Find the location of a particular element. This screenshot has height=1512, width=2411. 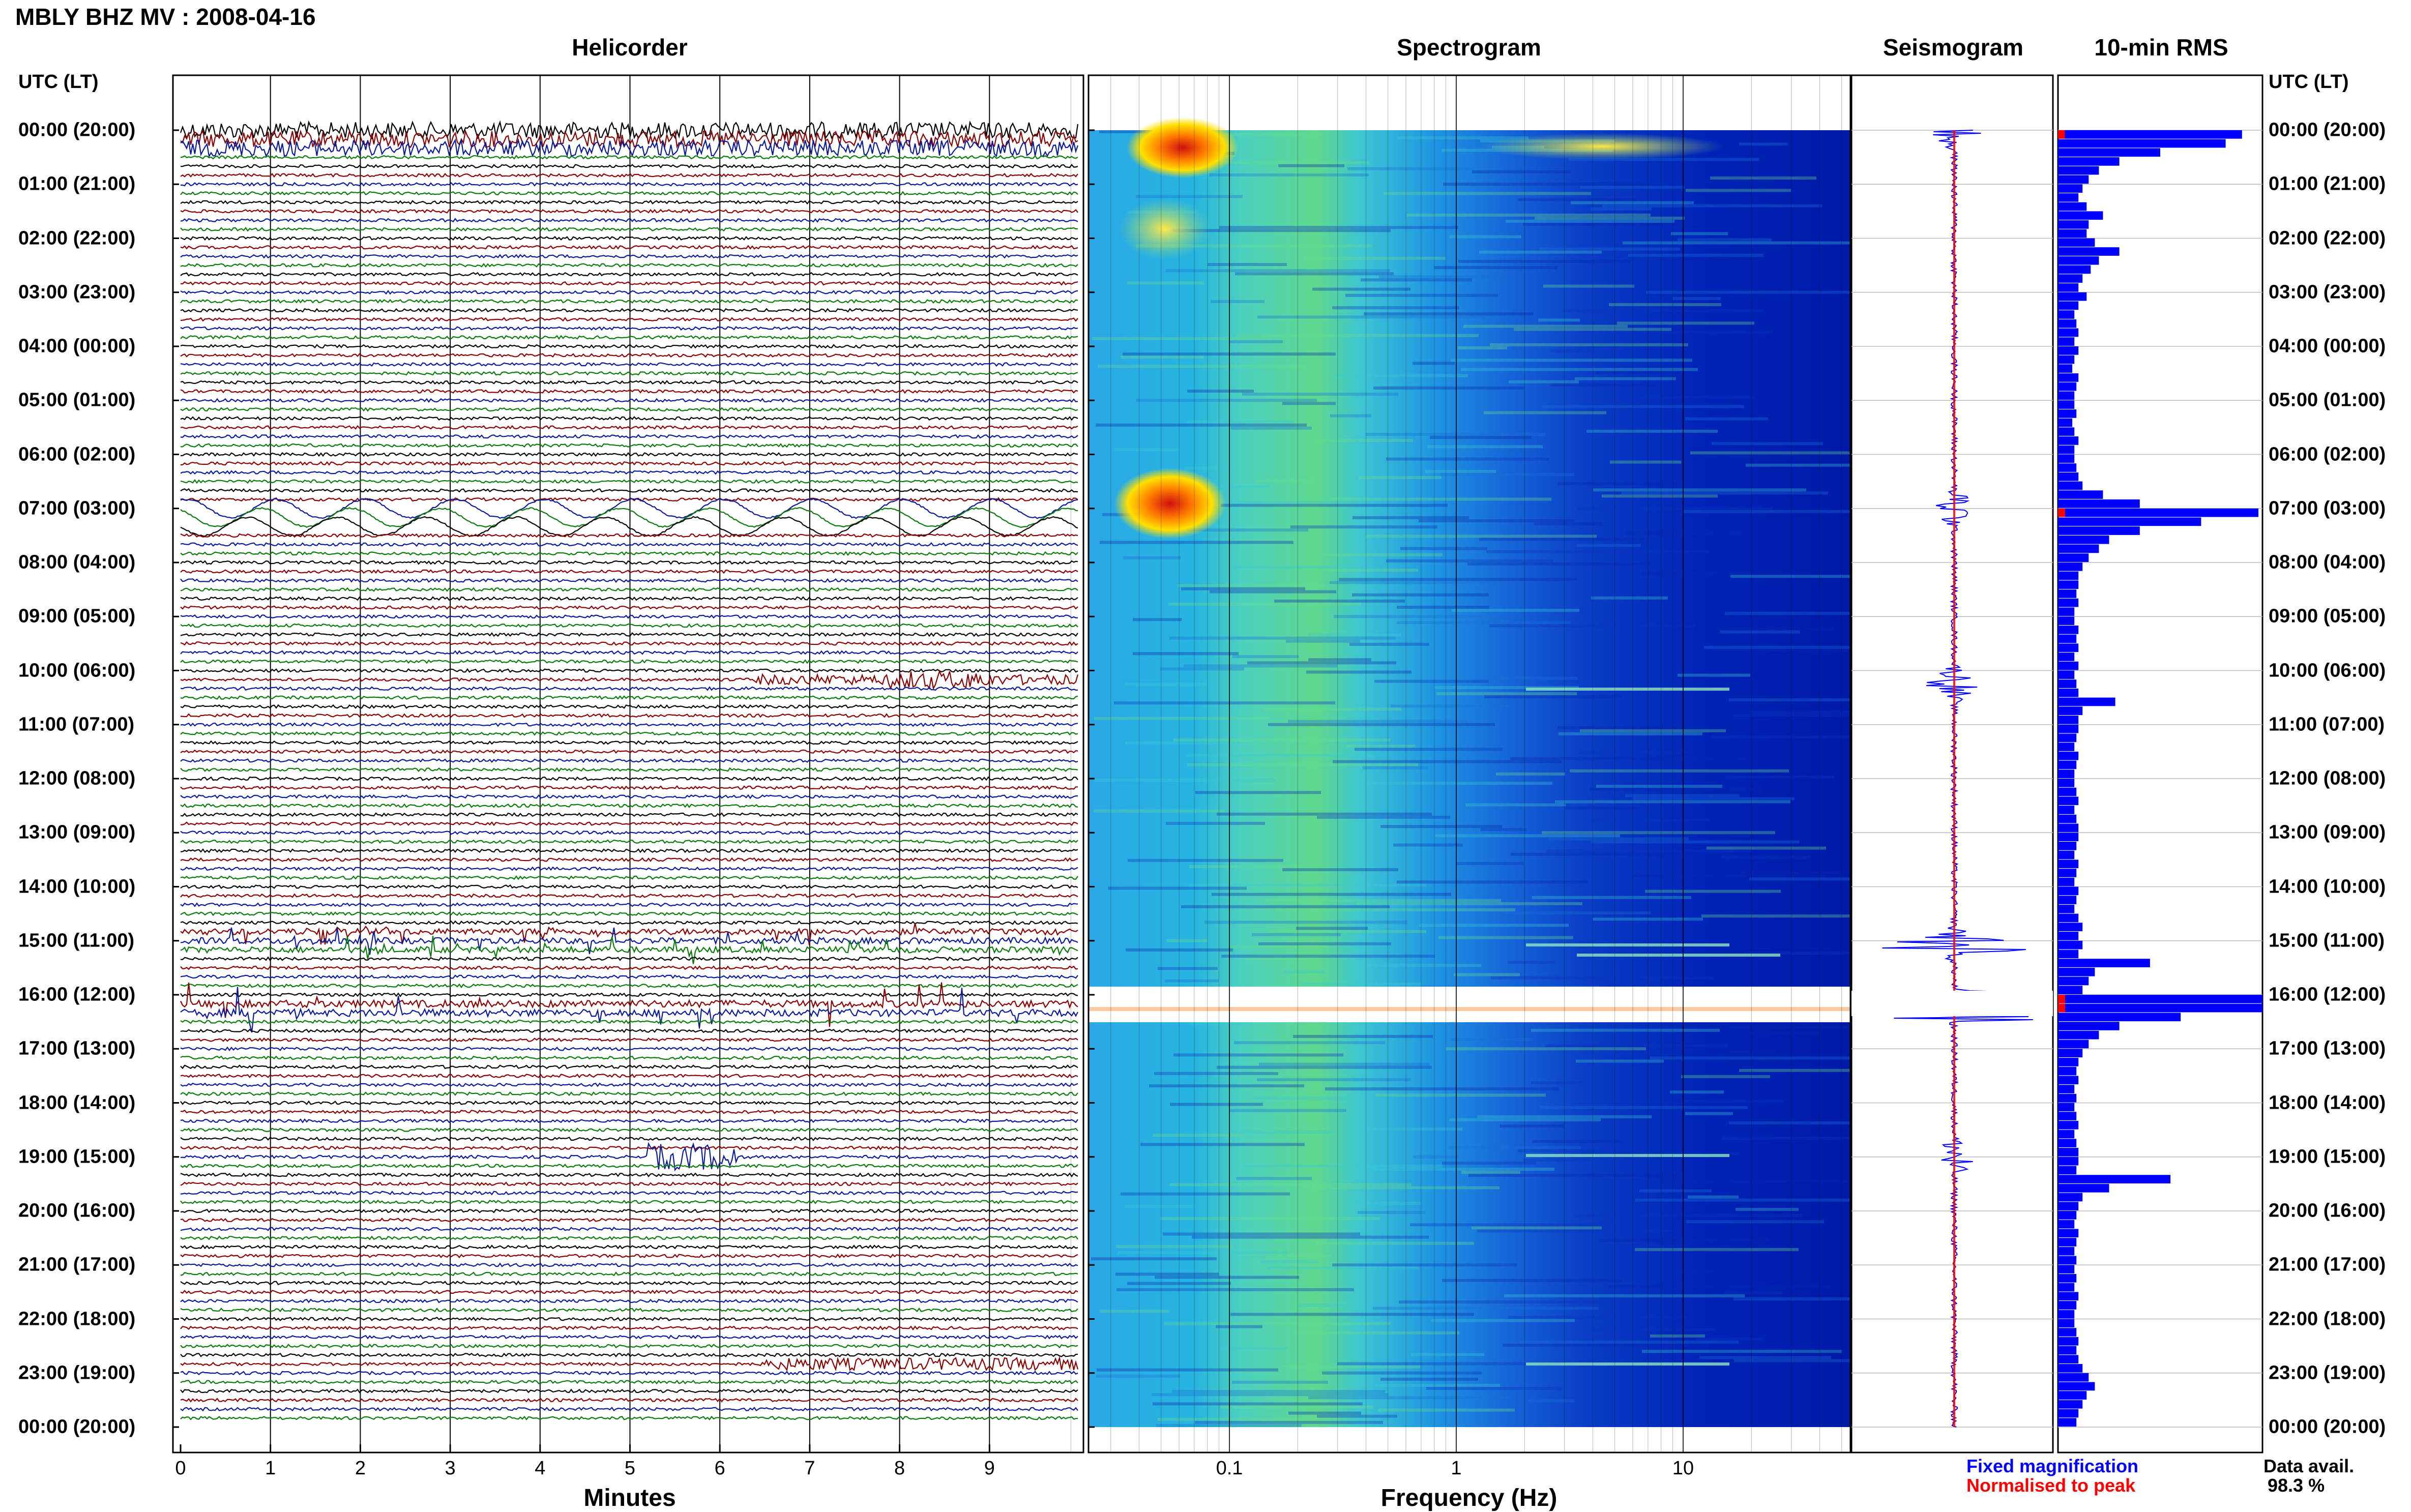

time-label-left: 01:00 (21:00) is located at coordinates (77, 184).